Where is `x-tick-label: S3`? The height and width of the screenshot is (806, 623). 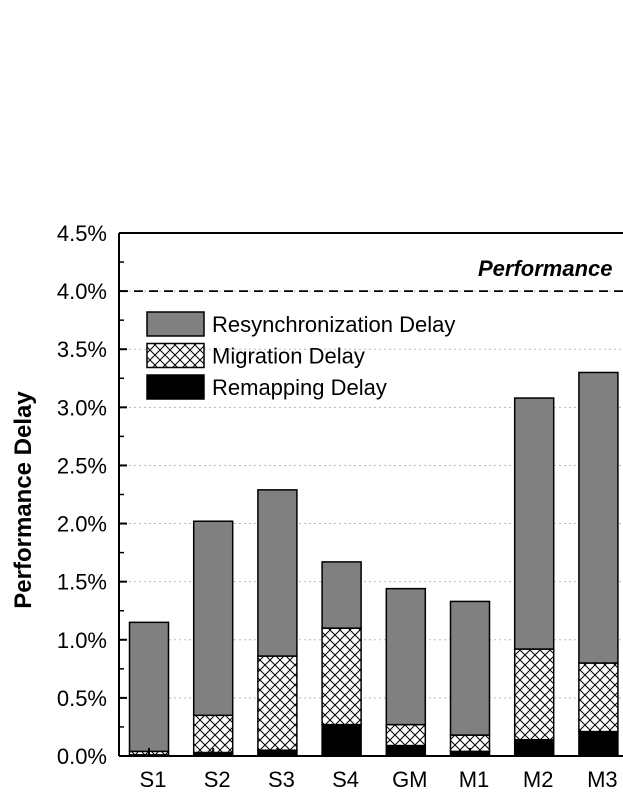
x-tick-label: S3 is located at coordinates (281, 779).